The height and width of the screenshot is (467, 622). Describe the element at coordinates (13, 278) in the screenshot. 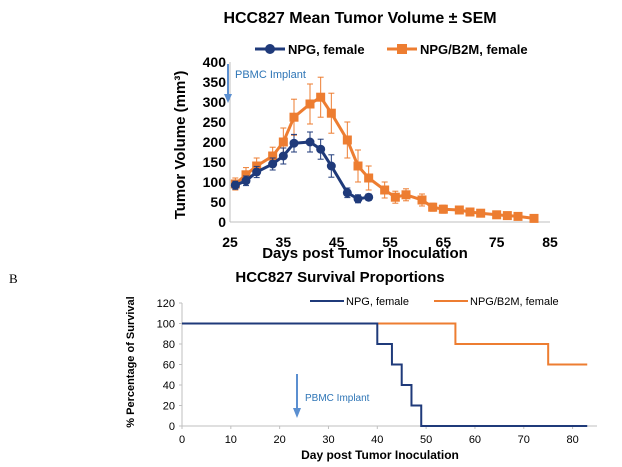

I see `panel-label: B` at that location.